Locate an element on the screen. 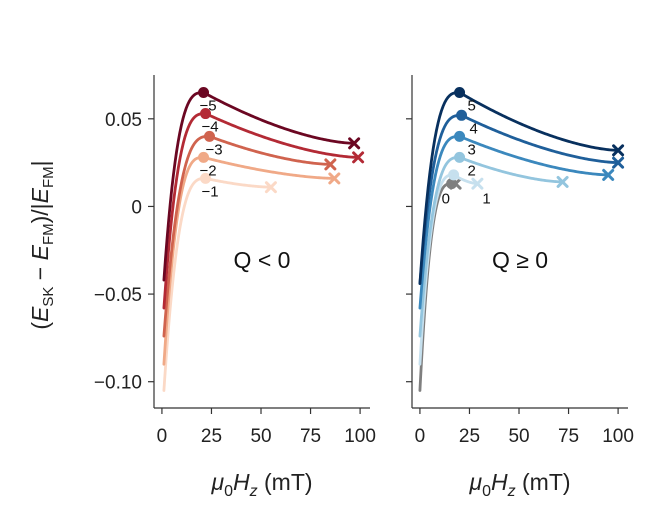  series: 4 is located at coordinates (521, 197).